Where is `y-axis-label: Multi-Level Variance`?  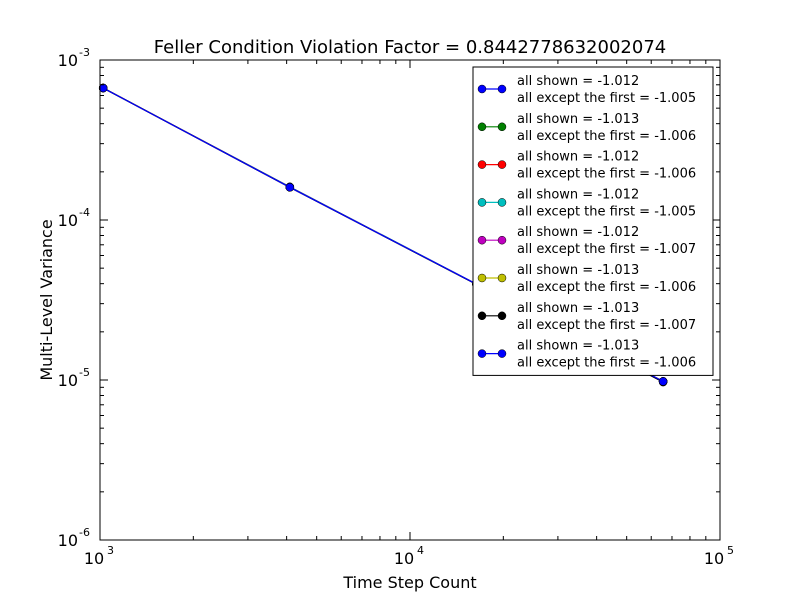 y-axis-label: Multi-Level Variance is located at coordinates (46, 299).